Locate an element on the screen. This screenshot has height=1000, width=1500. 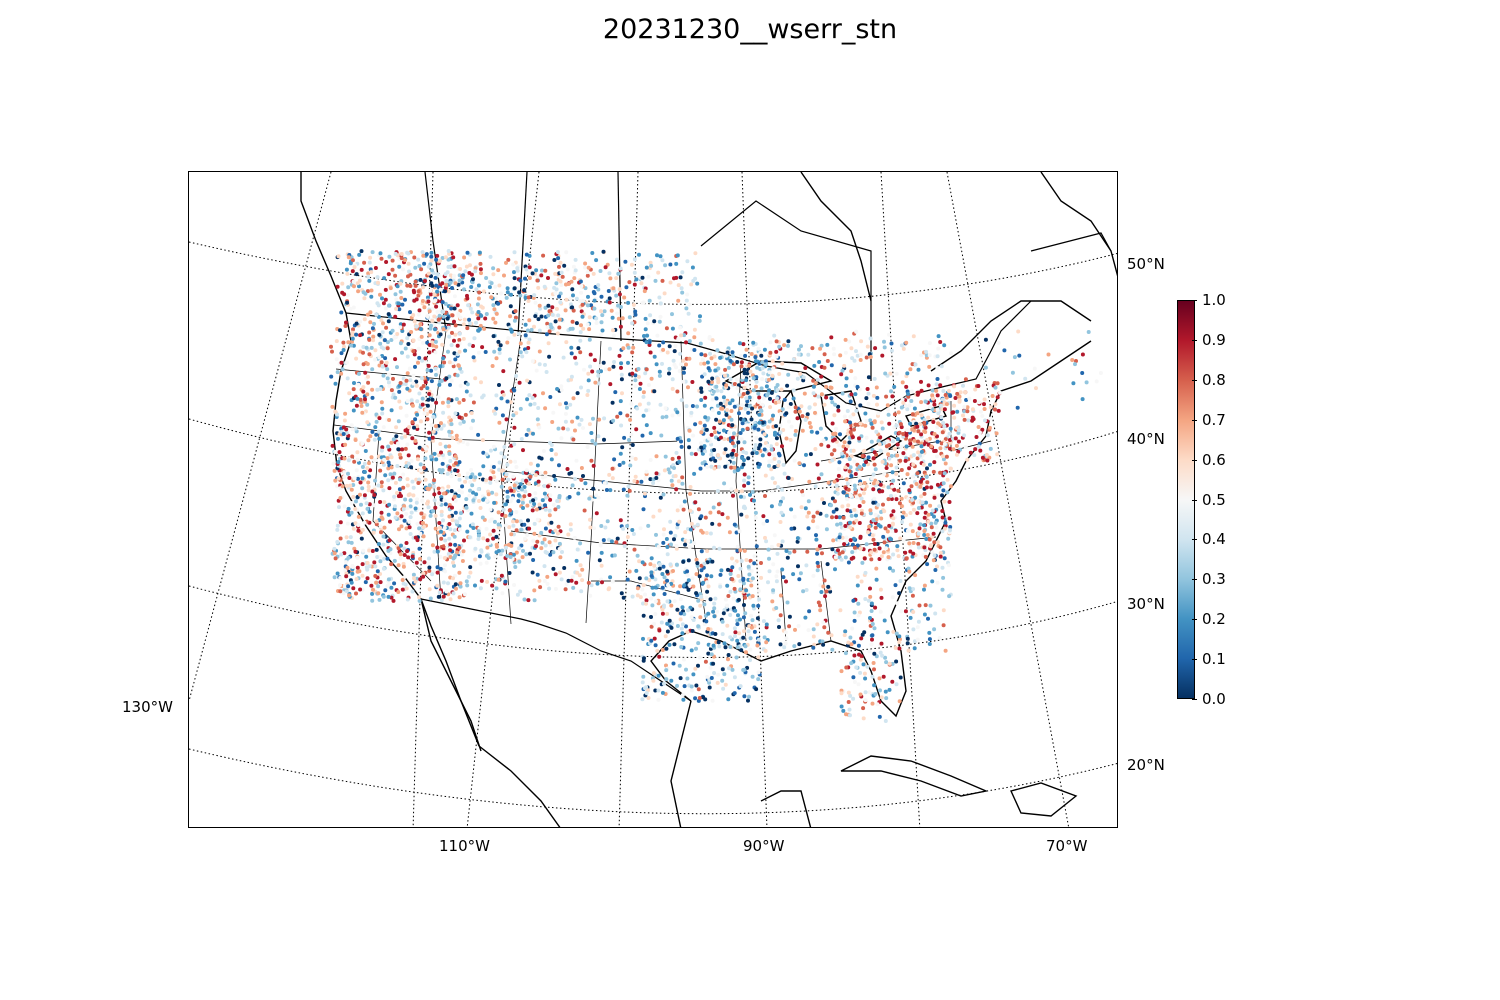
state-line-ne is located at coordinates (971, 426).